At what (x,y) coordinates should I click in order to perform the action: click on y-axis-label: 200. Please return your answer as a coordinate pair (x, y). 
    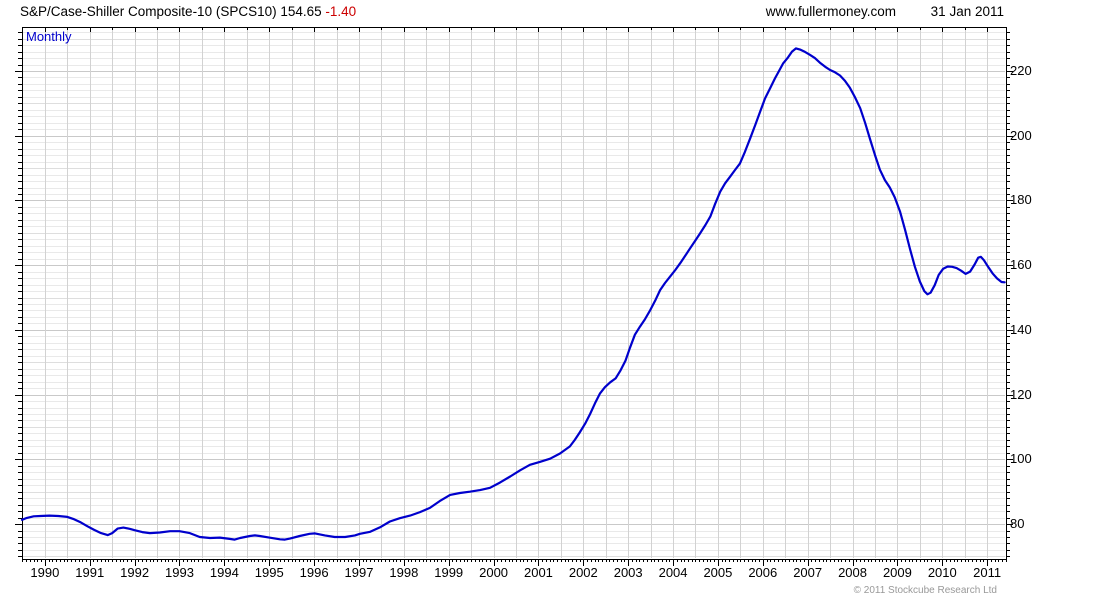
    Looking at the image, I should click on (1021, 135).